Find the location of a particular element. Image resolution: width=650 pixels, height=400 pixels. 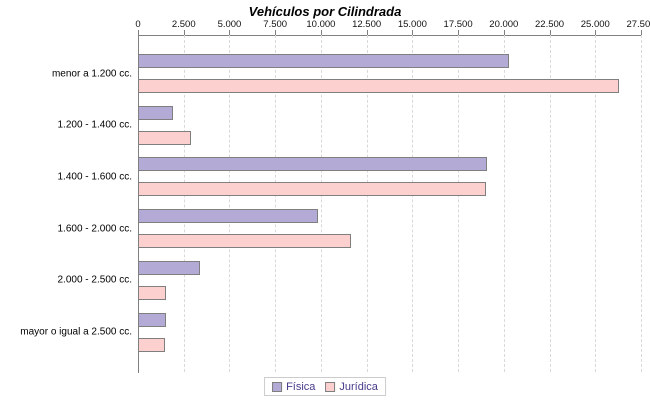

x-axis-tick-label: 20.000 is located at coordinates (504, 24).